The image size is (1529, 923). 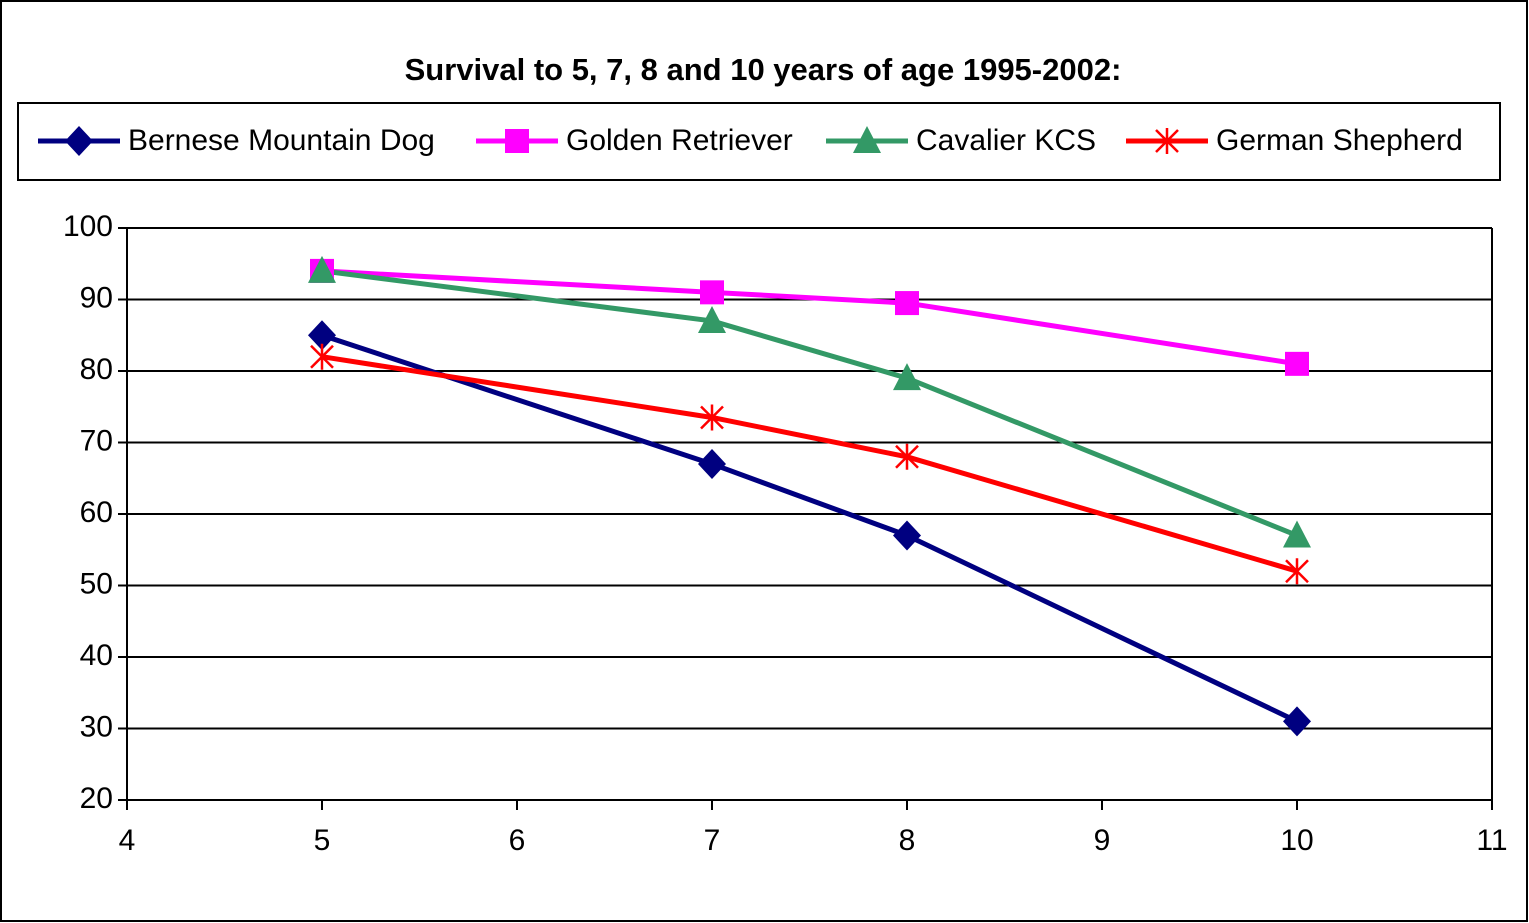 I want to click on x-tick-label: 9, so click(x=1102, y=840).